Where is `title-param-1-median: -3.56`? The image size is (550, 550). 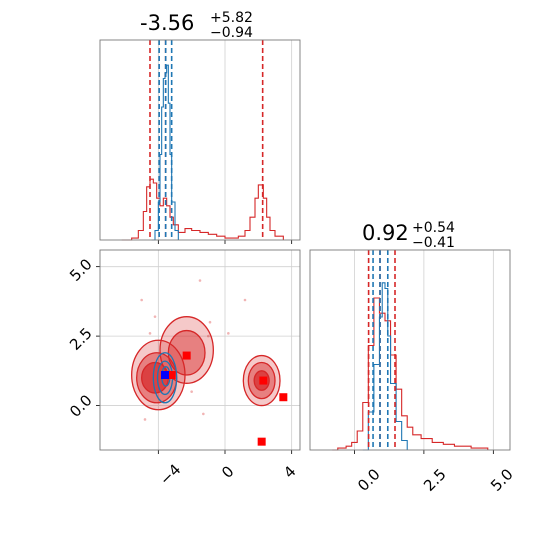
title-param-1-median: -3.56 is located at coordinates (167, 23).